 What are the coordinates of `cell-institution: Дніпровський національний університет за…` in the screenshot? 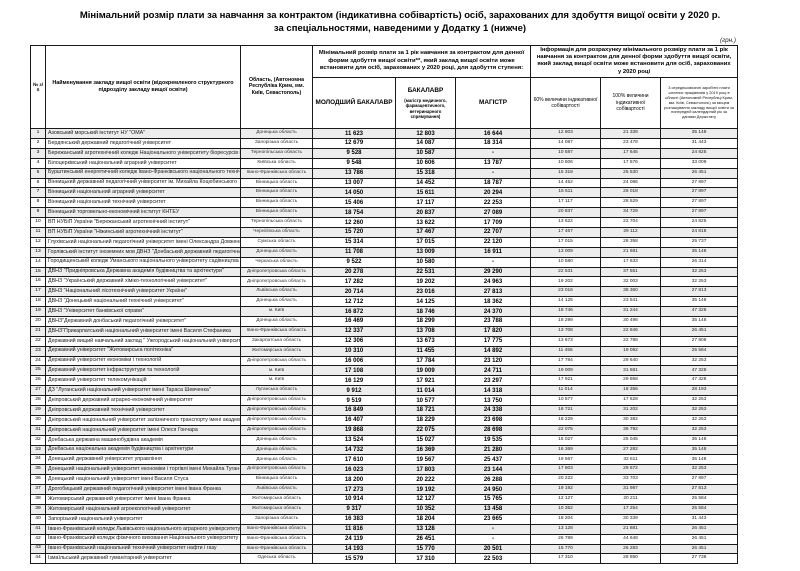 It's located at (143, 420).